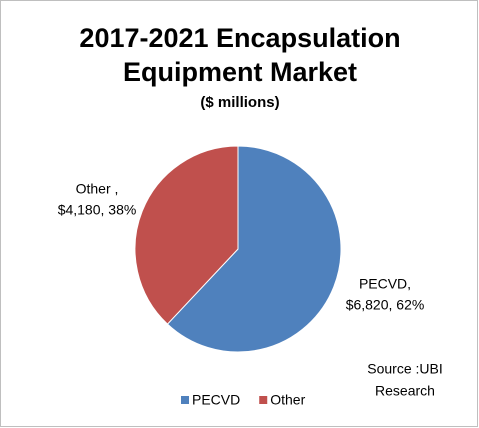 The width and height of the screenshot is (479, 428). What do you see at coordinates (240, 72) in the screenshot?
I see `chart-title: Equipment Market` at bounding box center [240, 72].